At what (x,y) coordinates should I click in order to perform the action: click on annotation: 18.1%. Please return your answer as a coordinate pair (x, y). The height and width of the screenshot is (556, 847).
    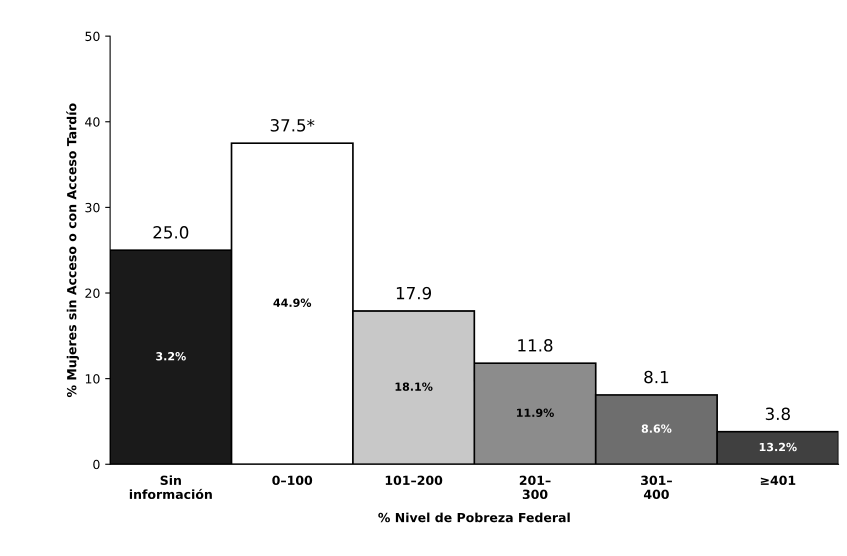
    Looking at the image, I should click on (414, 386).